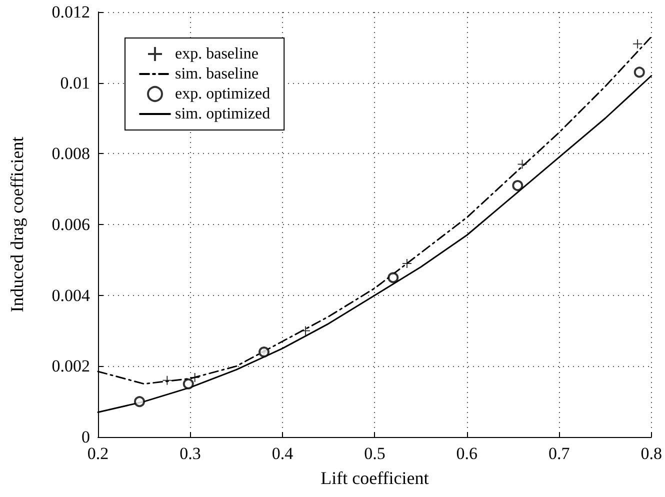 The width and height of the screenshot is (665, 497). Describe the element at coordinates (222, 94) in the screenshot. I see `legend-label: exp. optimized` at that location.